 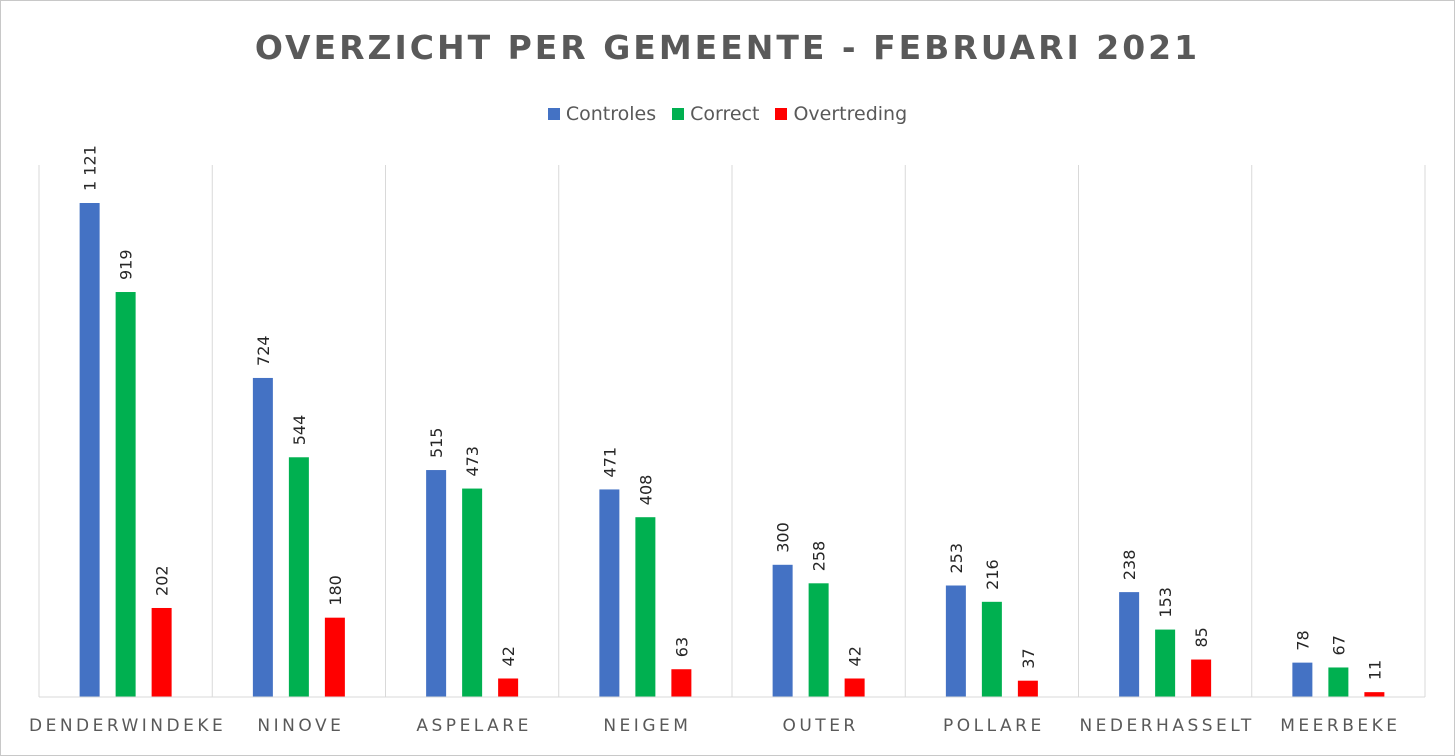 What do you see at coordinates (1338, 645) in the screenshot?
I see `data-label-correct-meerbeke: 67` at bounding box center [1338, 645].